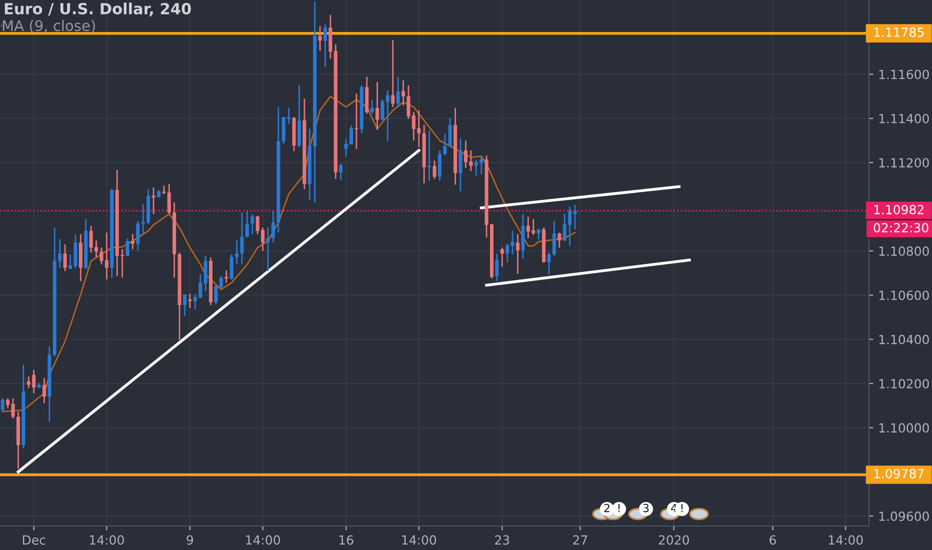  Describe the element at coordinates (904, 339) in the screenshot. I see `y-tick-label: 1.10400` at that location.